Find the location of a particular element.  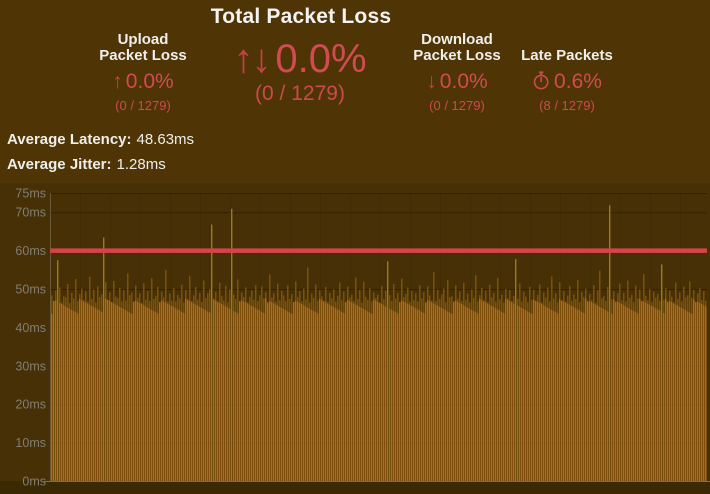

y-axis-tick-label: 70ms is located at coordinates (30, 213).